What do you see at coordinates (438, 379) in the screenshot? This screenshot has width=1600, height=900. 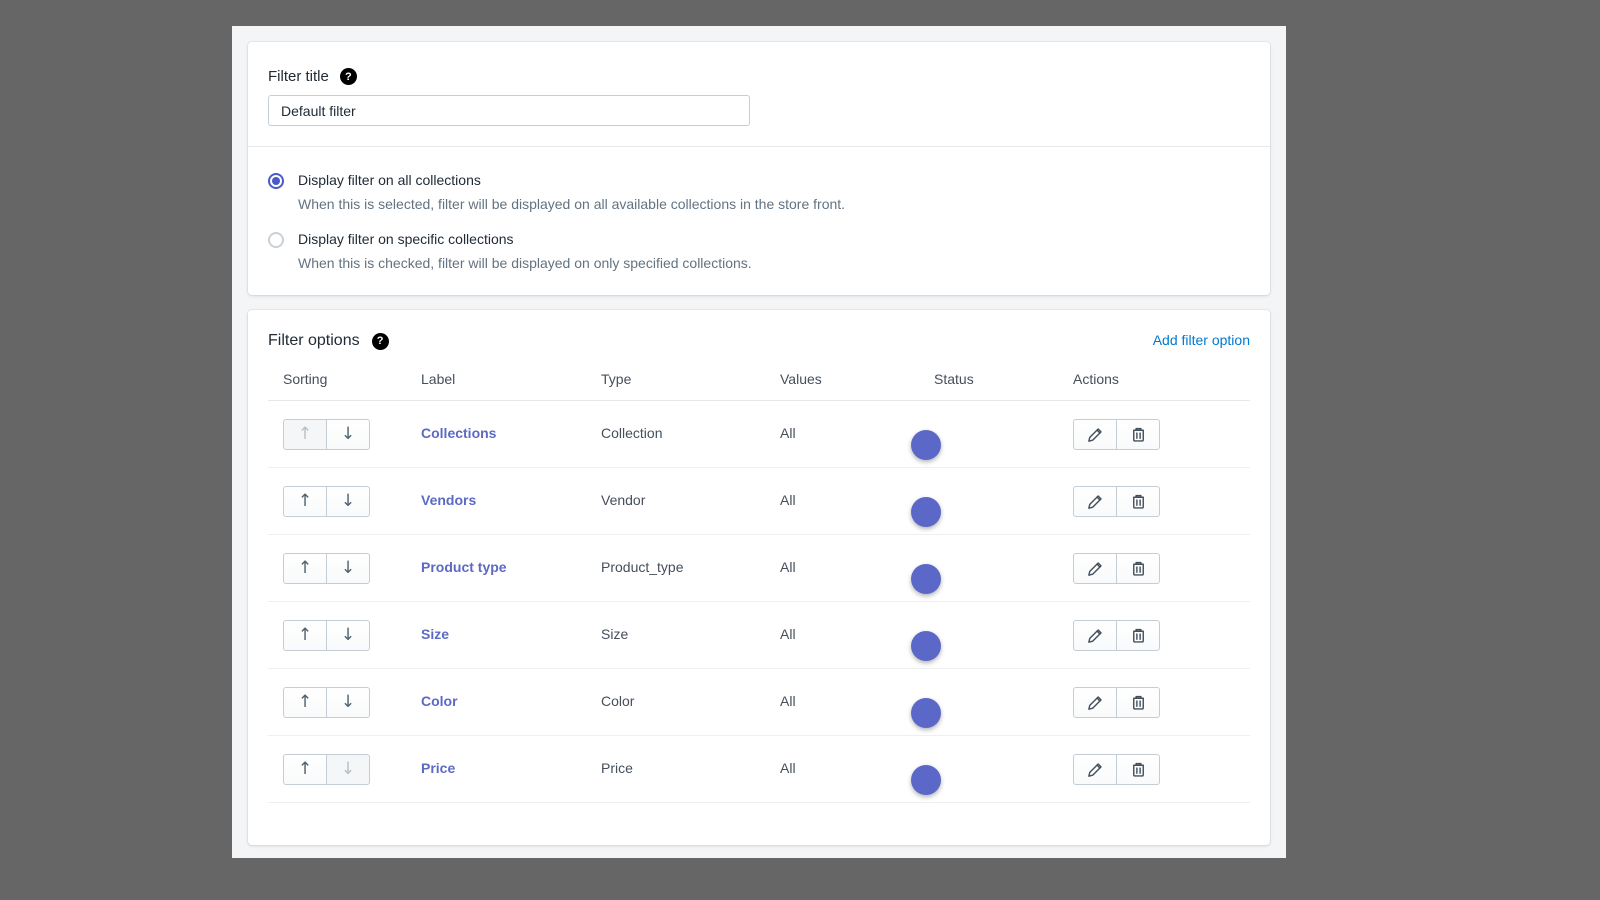 I see `column-header-label: Label` at bounding box center [438, 379].